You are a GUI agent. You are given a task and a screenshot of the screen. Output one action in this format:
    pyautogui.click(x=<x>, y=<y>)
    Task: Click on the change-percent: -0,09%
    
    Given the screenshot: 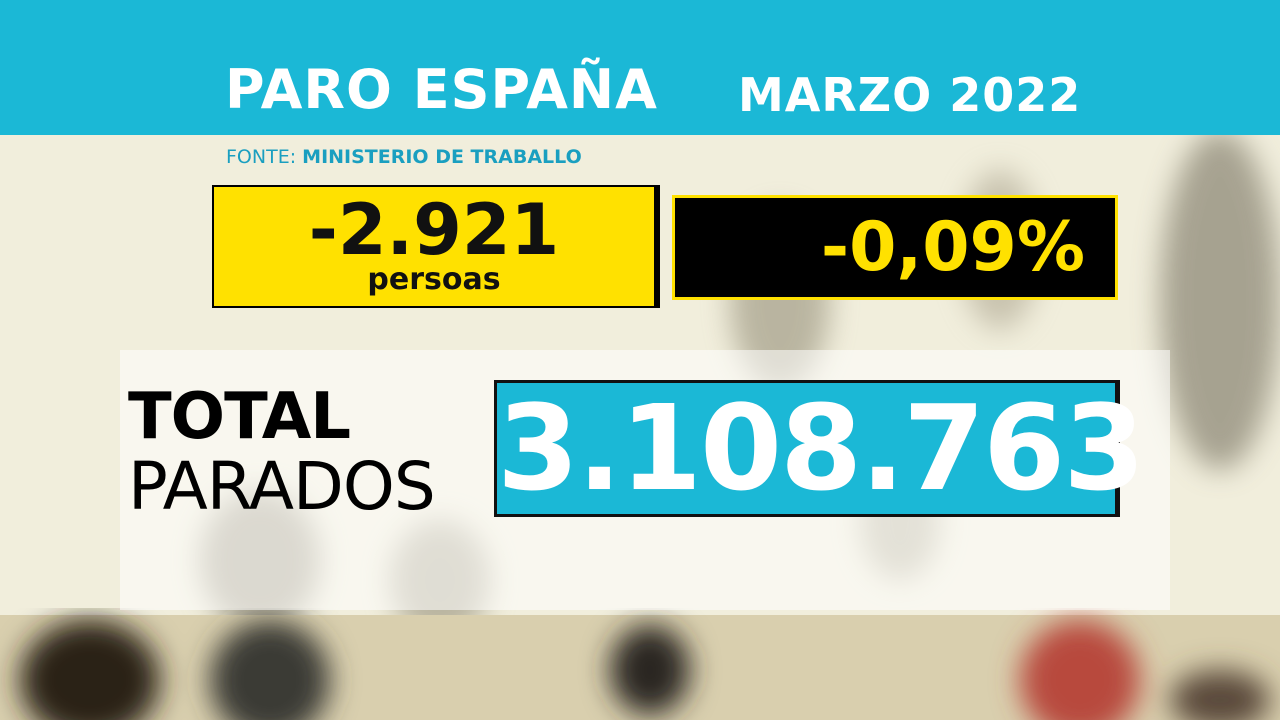 What is the action you would take?
    pyautogui.click(x=952, y=247)
    